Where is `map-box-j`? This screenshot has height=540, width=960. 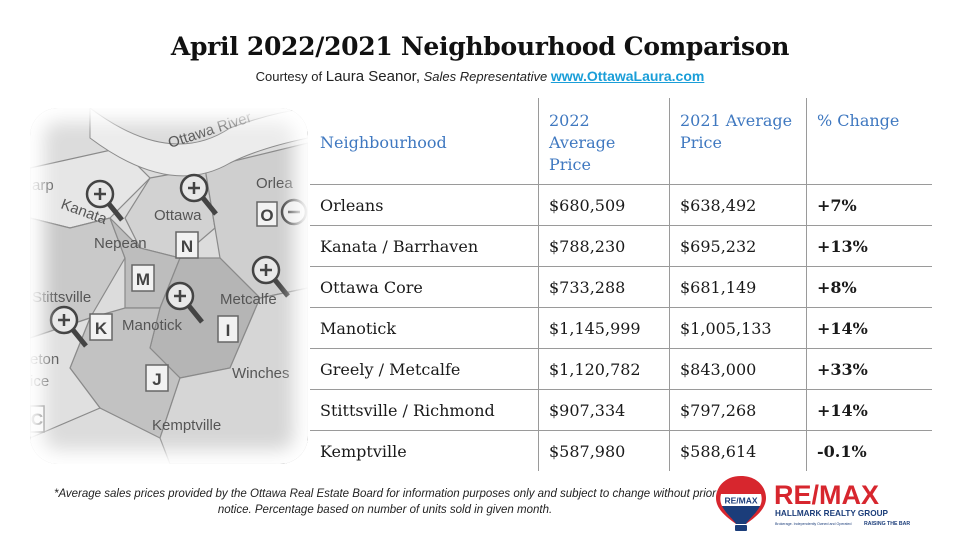 map-box-j is located at coordinates (157, 378).